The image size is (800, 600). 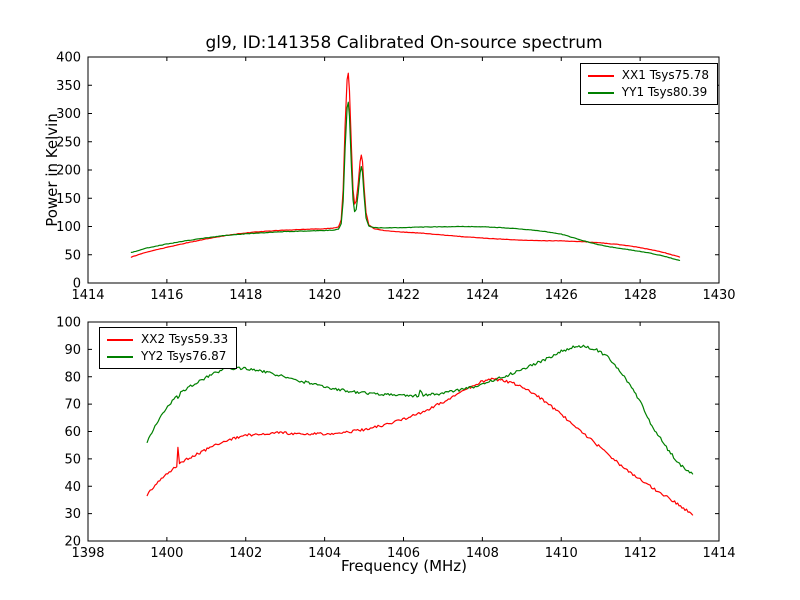 I want to click on x-tick-label: 1416, so click(x=166, y=295).